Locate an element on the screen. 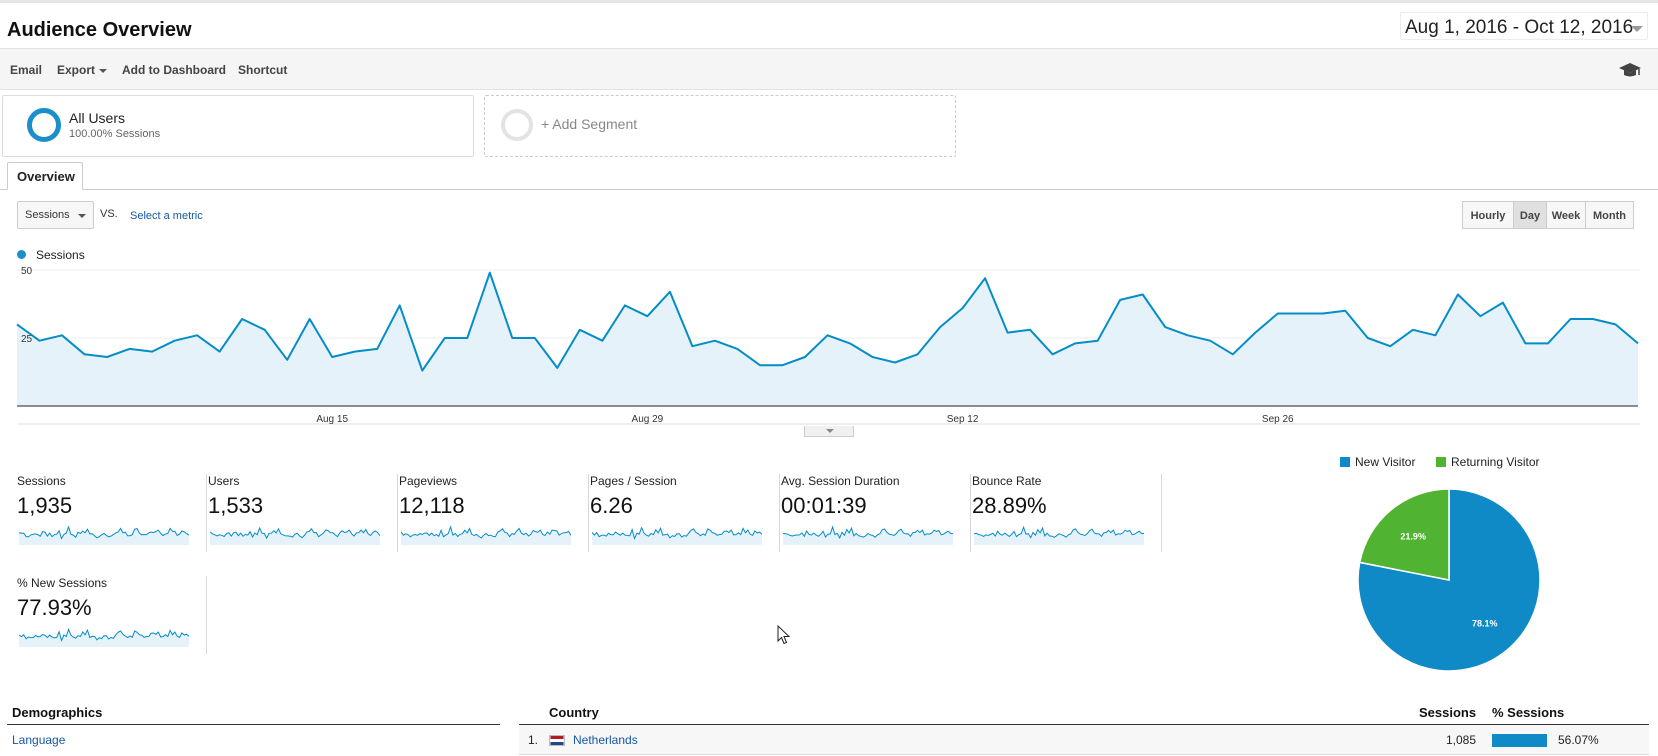 This screenshot has width=1658, height=756. pie-legend-new-visitor: New Visitor is located at coordinates (1377, 462).